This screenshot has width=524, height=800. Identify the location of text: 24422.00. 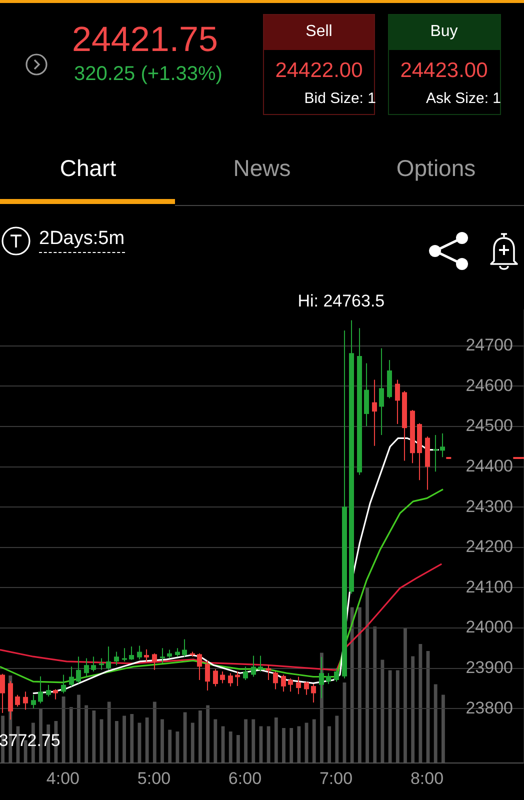
(319, 70).